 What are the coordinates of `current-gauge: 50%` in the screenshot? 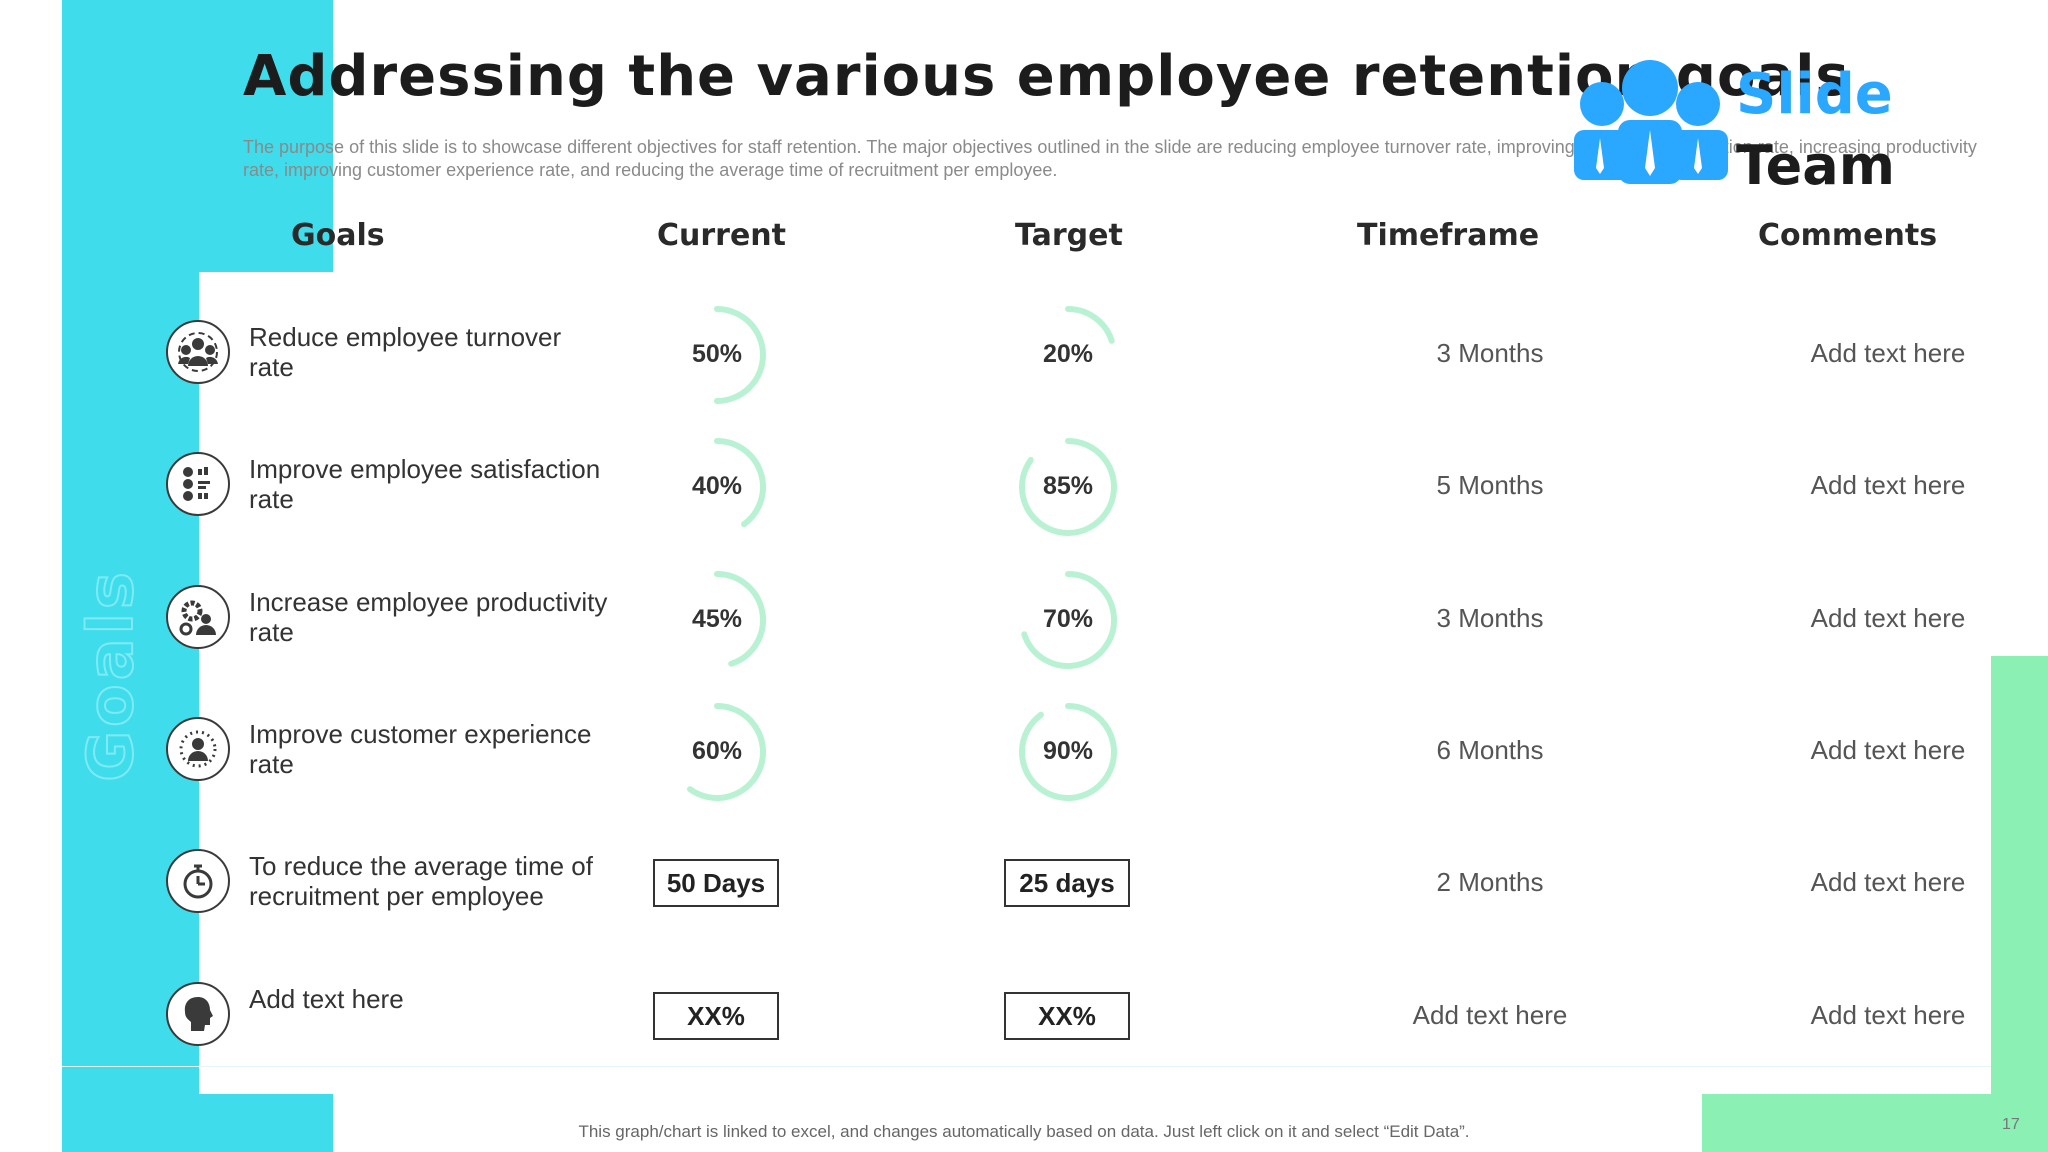 It's located at (729, 355).